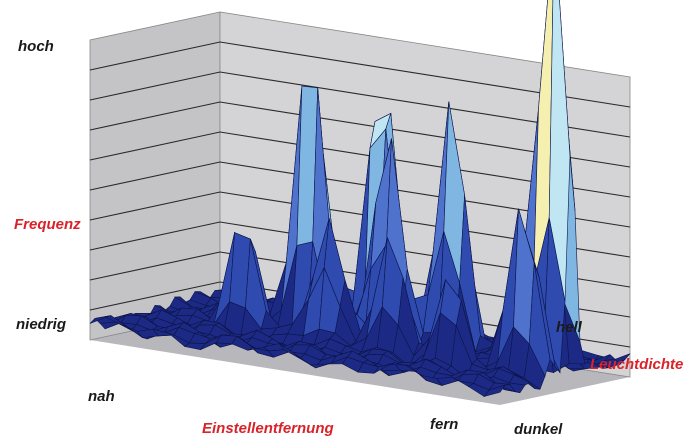 The image size is (686, 443). Describe the element at coordinates (538, 429) in the screenshot. I see `y-tick-dunkel: dunkel` at that location.